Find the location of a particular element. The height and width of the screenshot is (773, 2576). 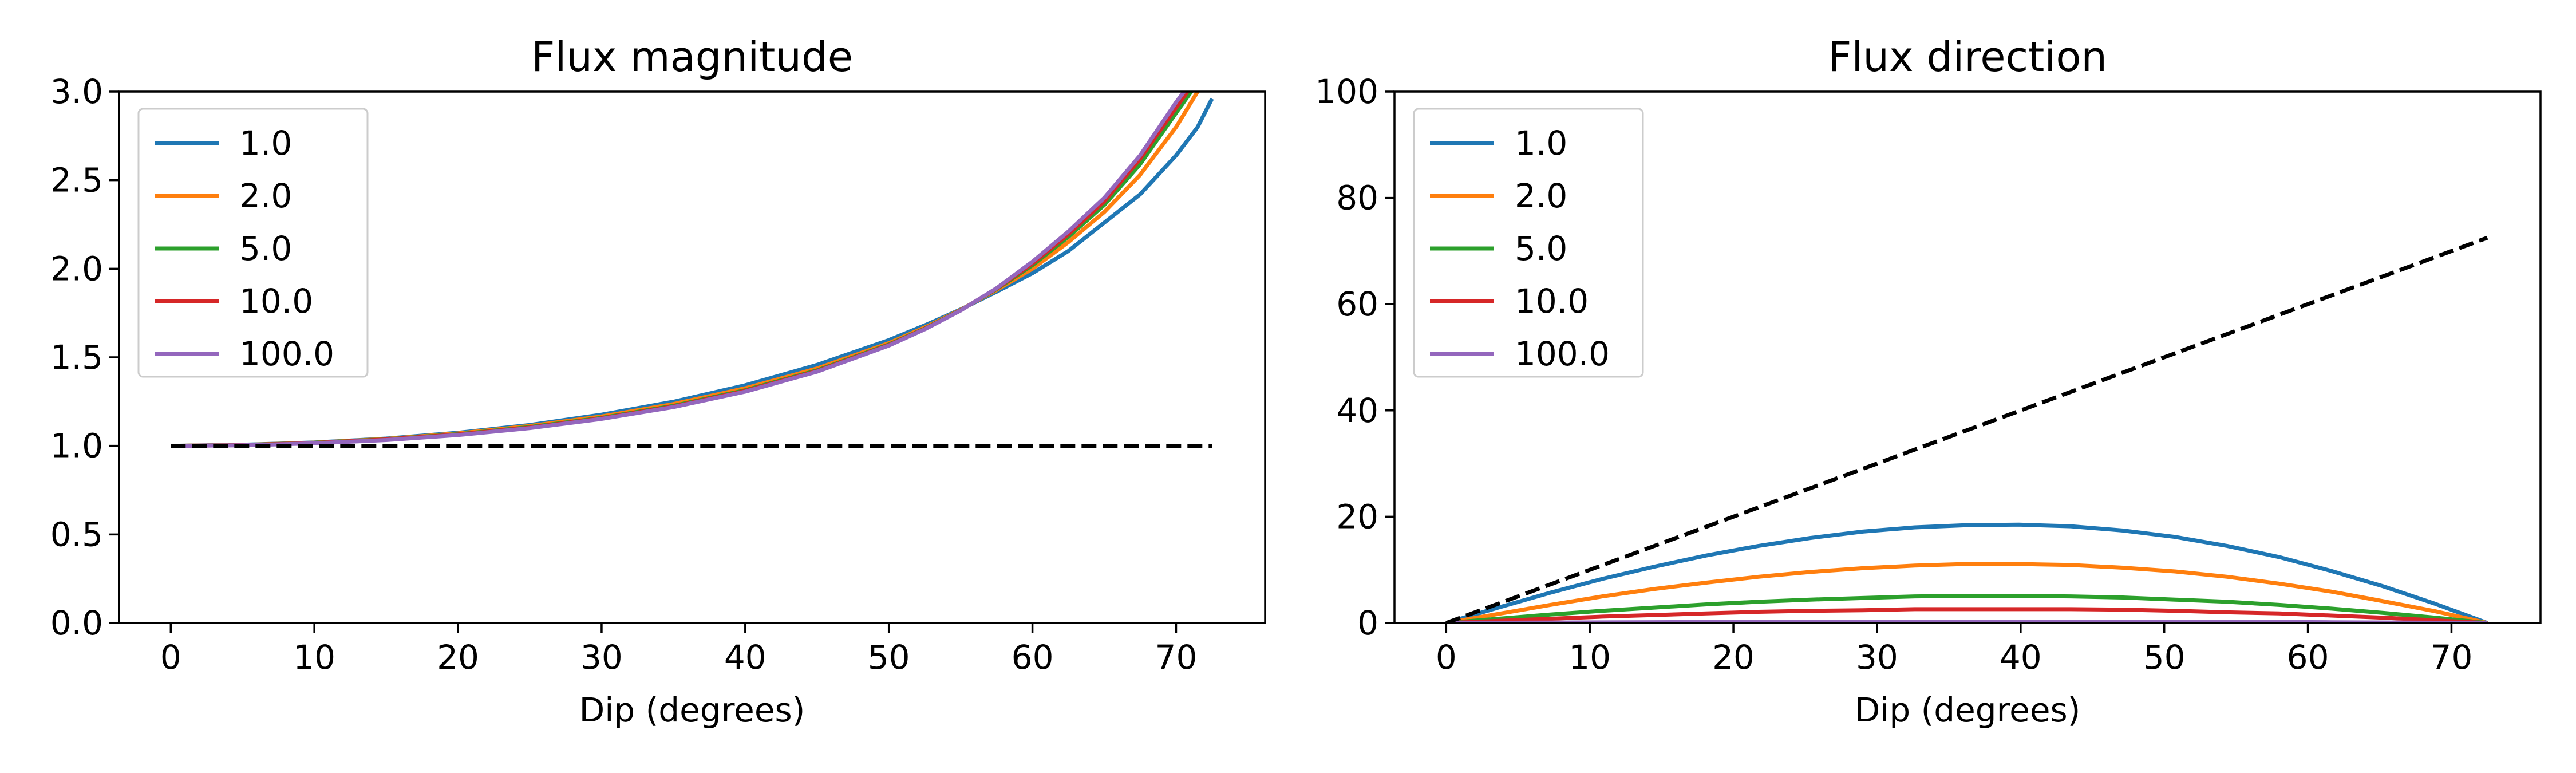

chart-title: Flux magnitude is located at coordinates (692, 57).